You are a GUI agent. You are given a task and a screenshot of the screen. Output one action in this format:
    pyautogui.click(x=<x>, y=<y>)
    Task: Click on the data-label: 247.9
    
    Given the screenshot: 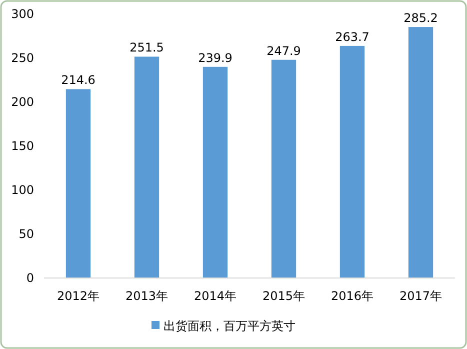 What is the action you would take?
    pyautogui.click(x=283, y=51)
    